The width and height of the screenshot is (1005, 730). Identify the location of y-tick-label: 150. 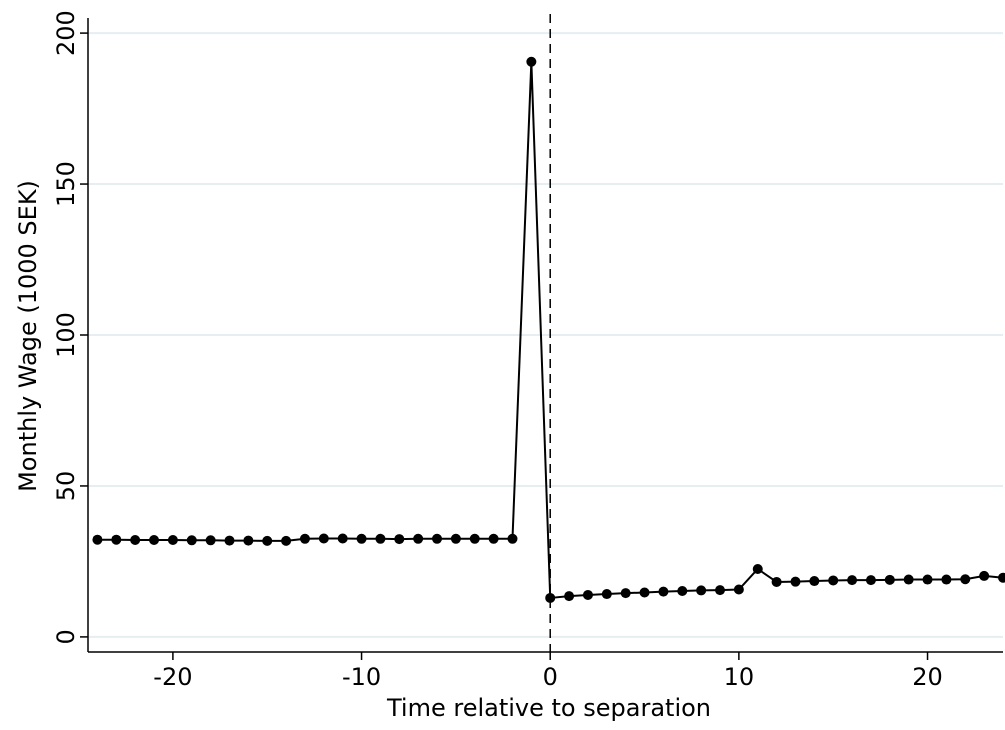
(66, 184).